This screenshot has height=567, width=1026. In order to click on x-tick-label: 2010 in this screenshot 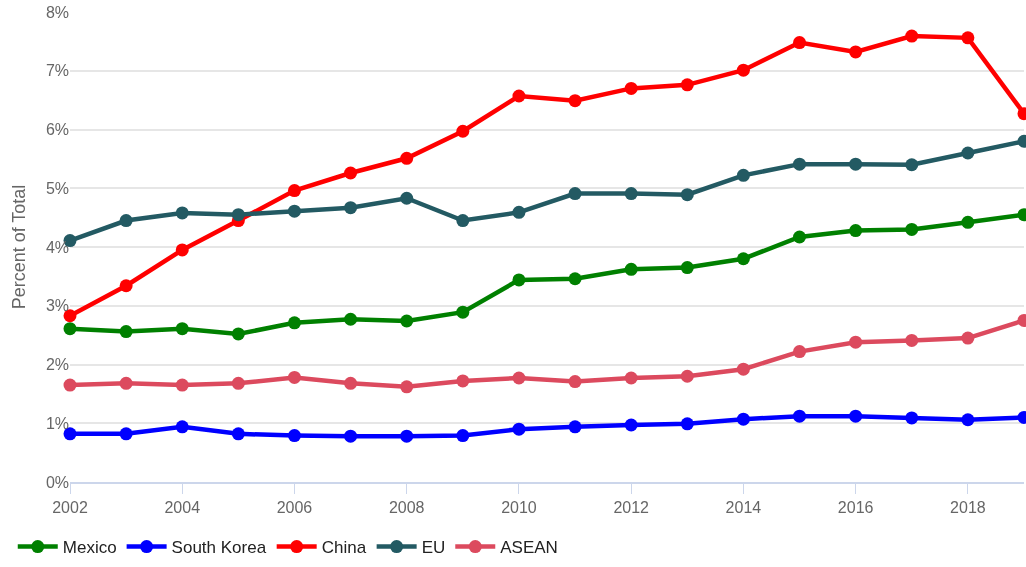, I will do `click(519, 507)`.